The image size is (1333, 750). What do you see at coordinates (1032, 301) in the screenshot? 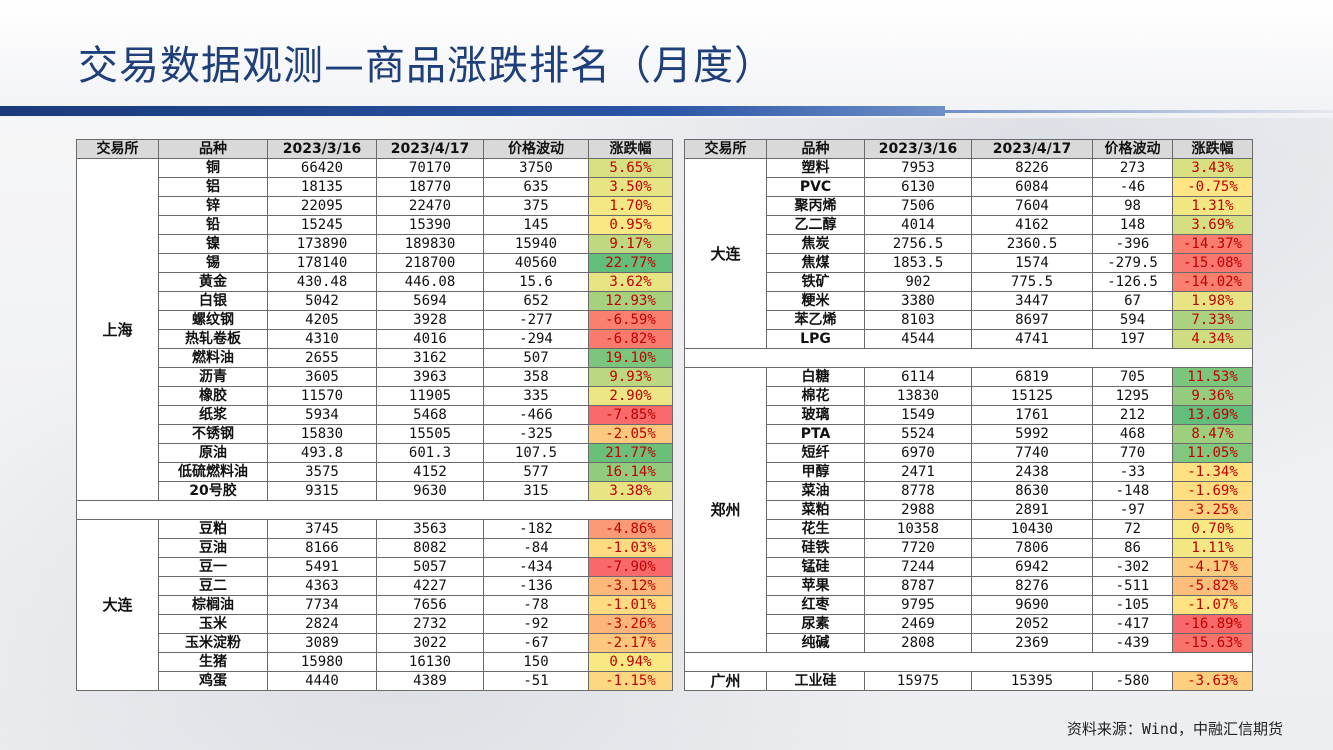
I see `price-date2-cell: 3447` at bounding box center [1032, 301].